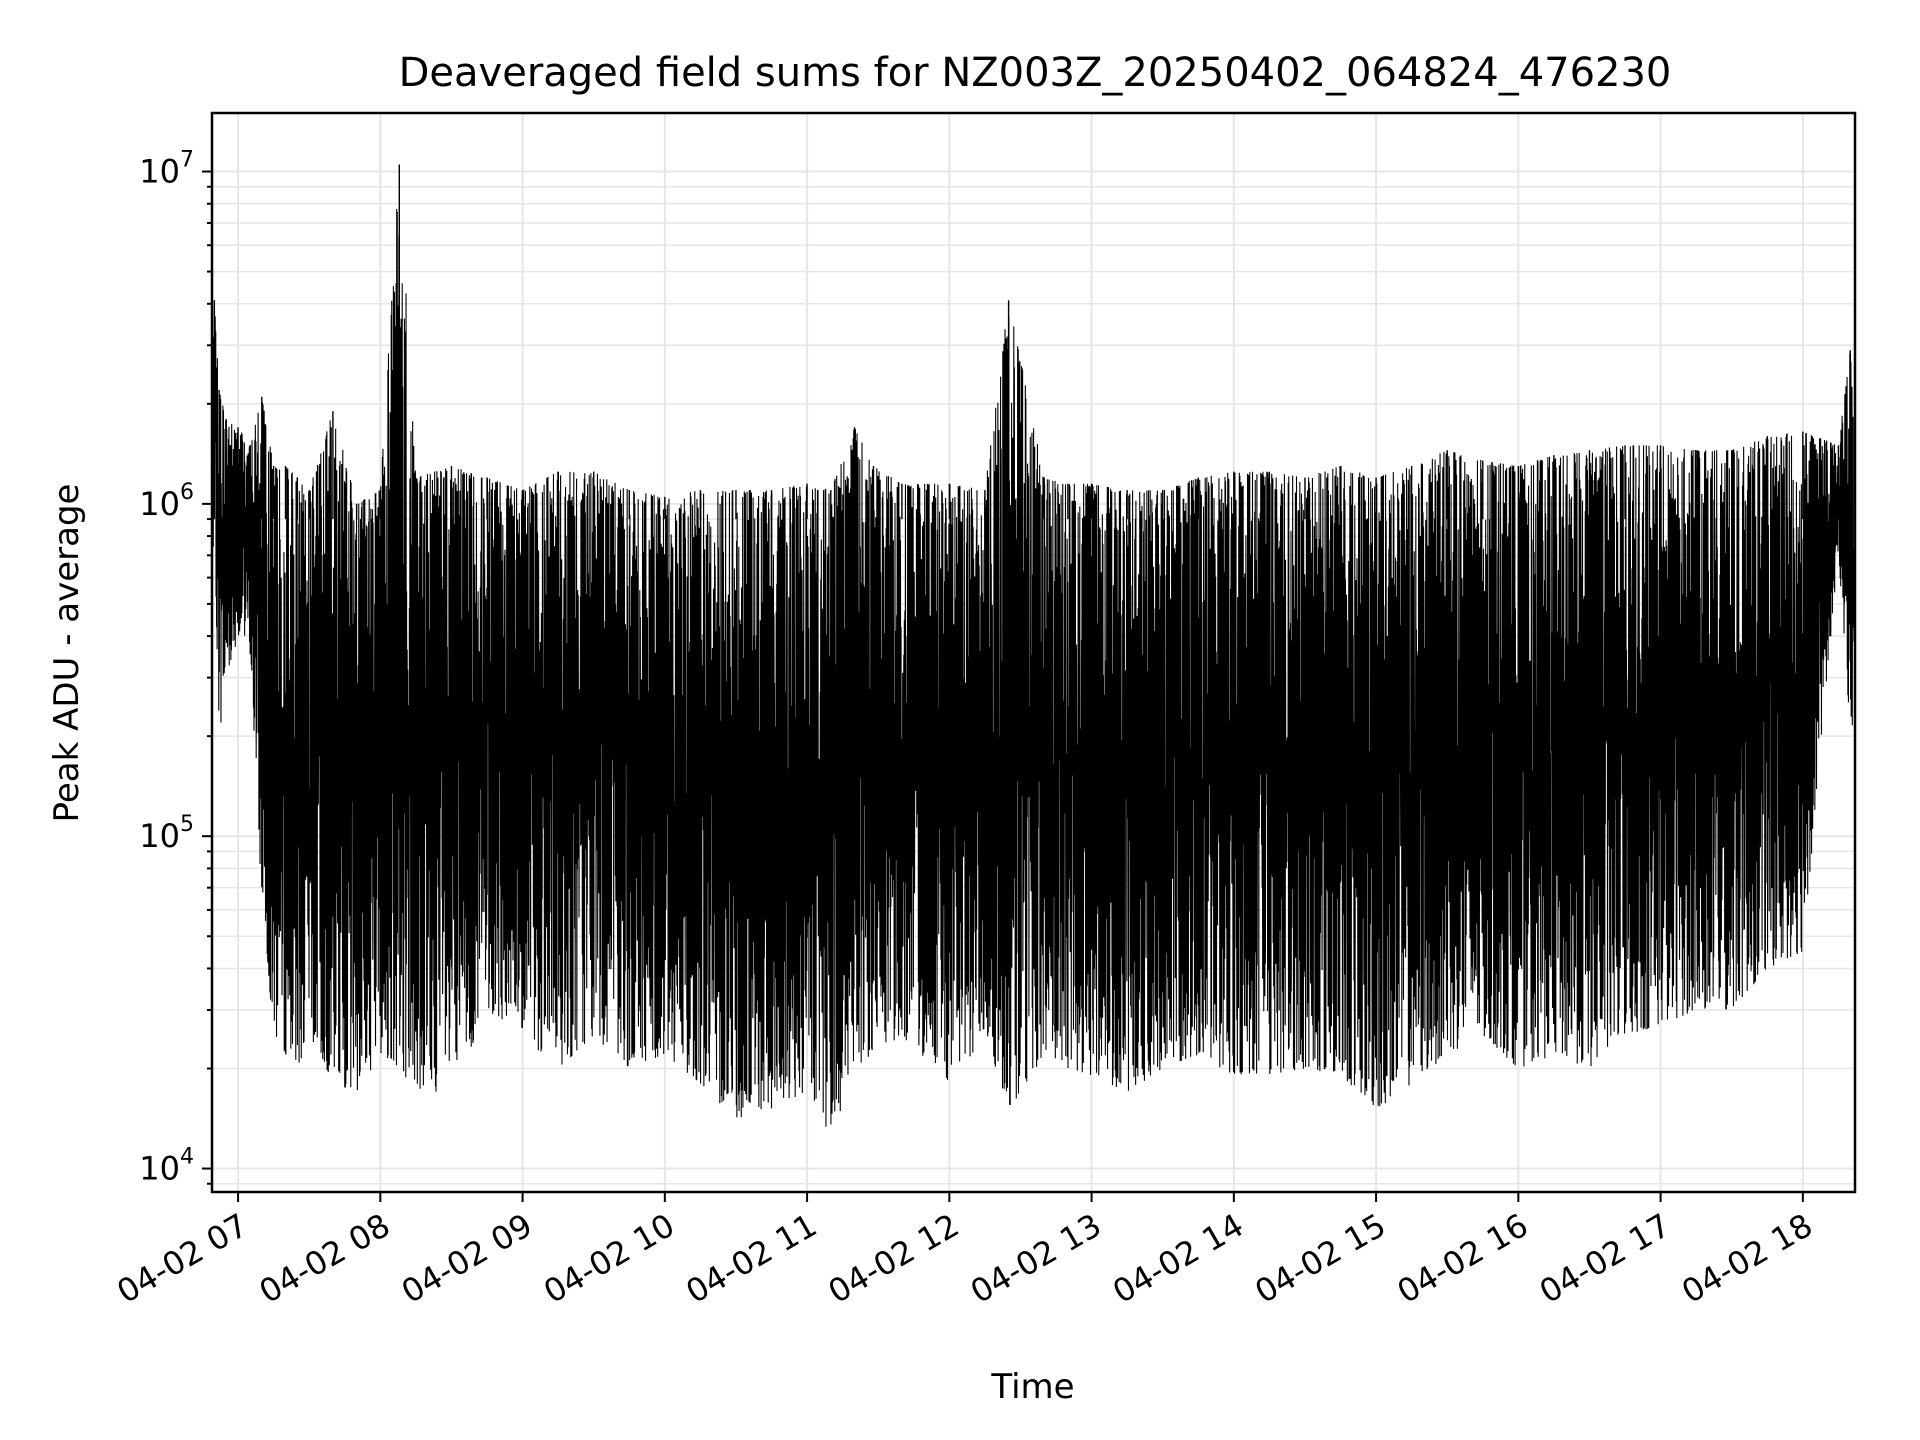 This screenshot has height=1440, width=1920. I want to click on x-tick-label: 04-02 09, so click(467, 1258).